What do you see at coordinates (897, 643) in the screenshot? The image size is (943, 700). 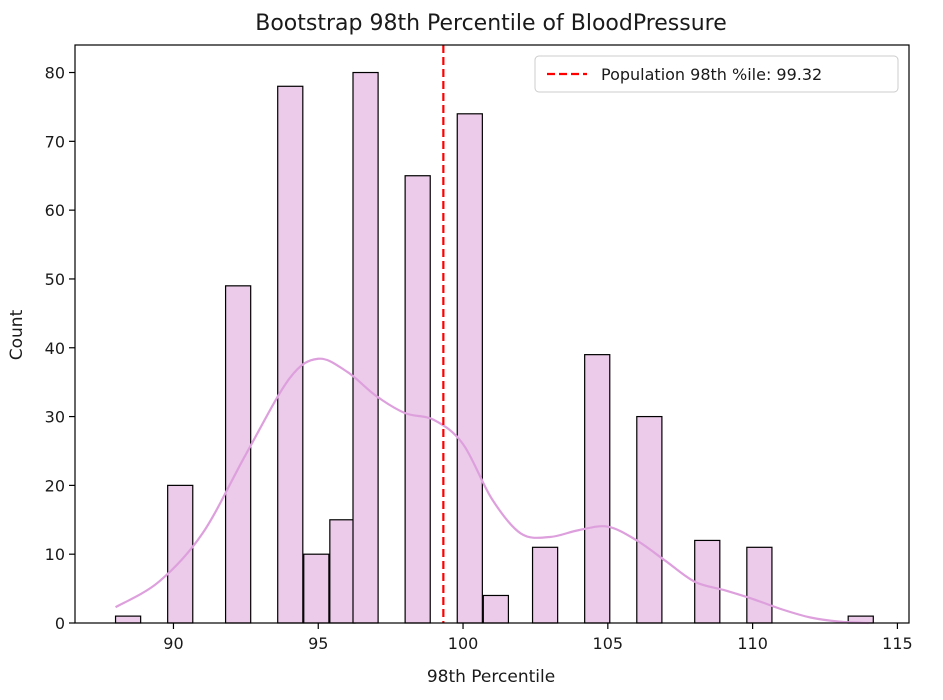 I see `x-tick-label: 115` at bounding box center [897, 643].